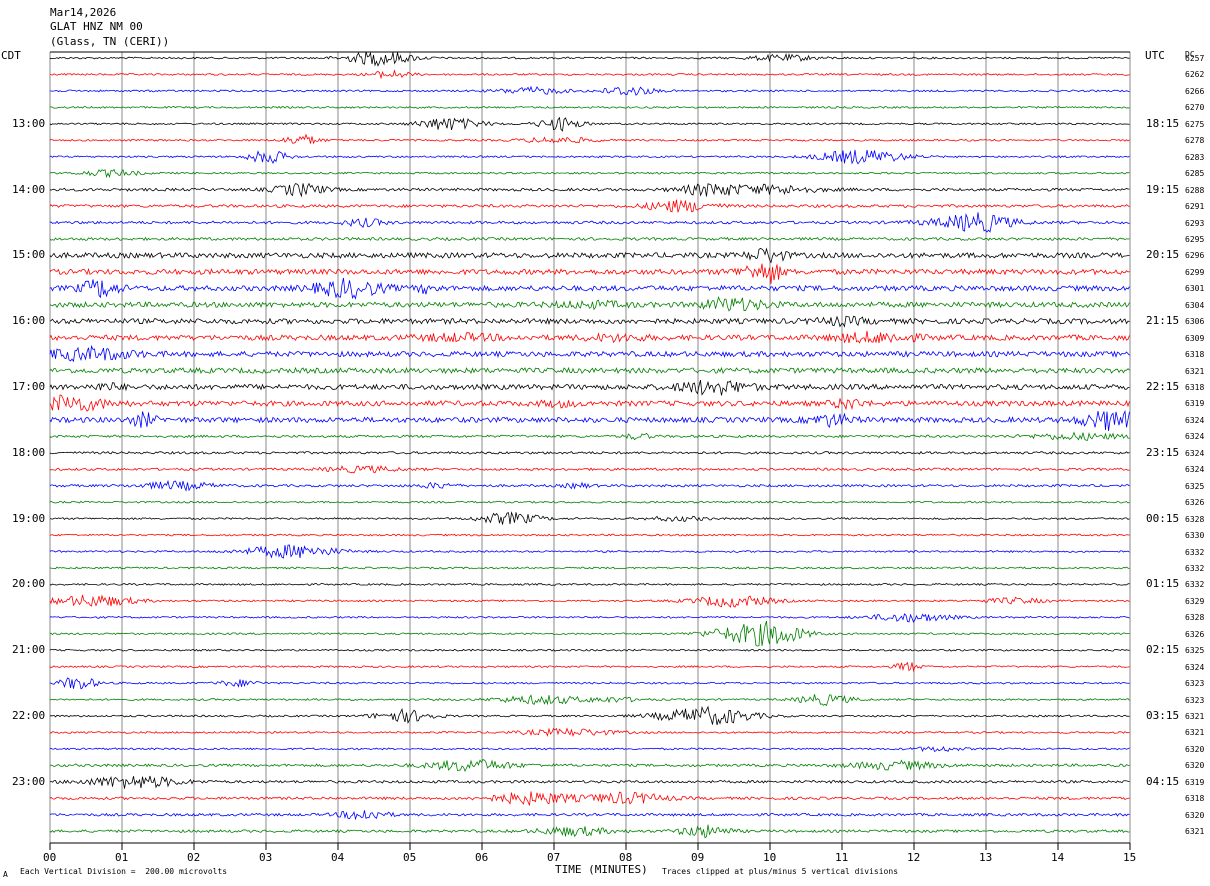 Image resolution: width=1210 pixels, height=886 pixels. What do you see at coordinates (1195, 766) in the screenshot?
I see `dc-value: 6320` at bounding box center [1195, 766].